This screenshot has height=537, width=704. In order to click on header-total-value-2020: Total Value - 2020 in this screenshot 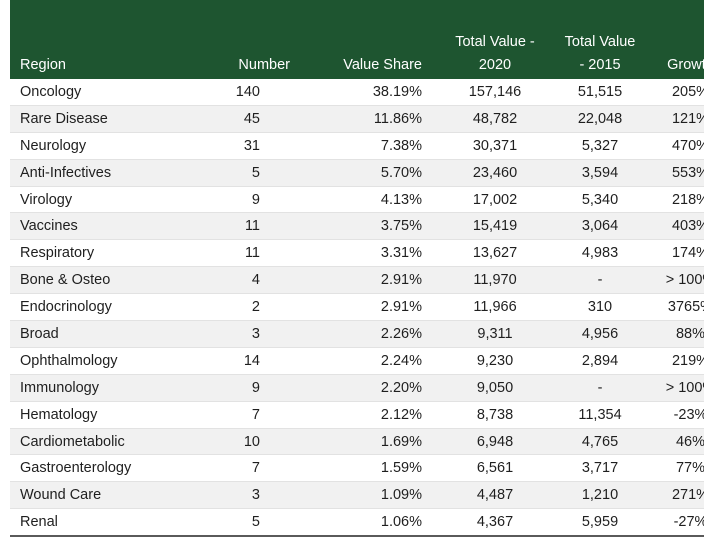, I will do `click(495, 39)`.